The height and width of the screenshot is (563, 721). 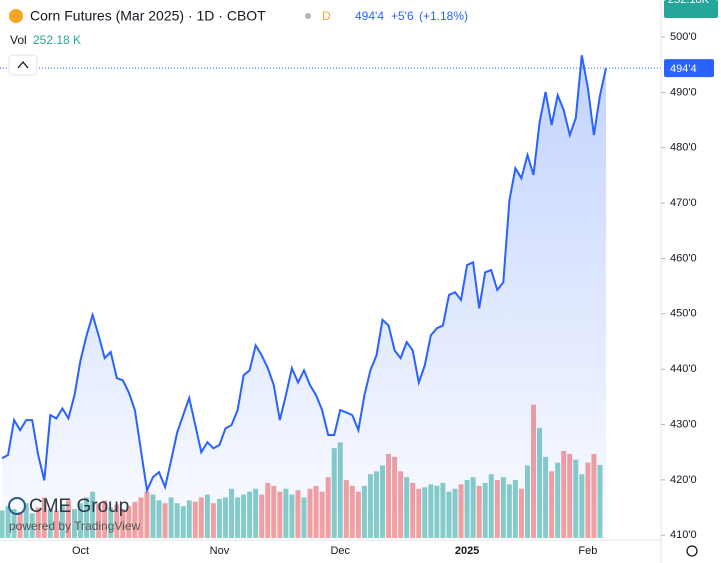 I want to click on symbol-icon, so click(x=16, y=16).